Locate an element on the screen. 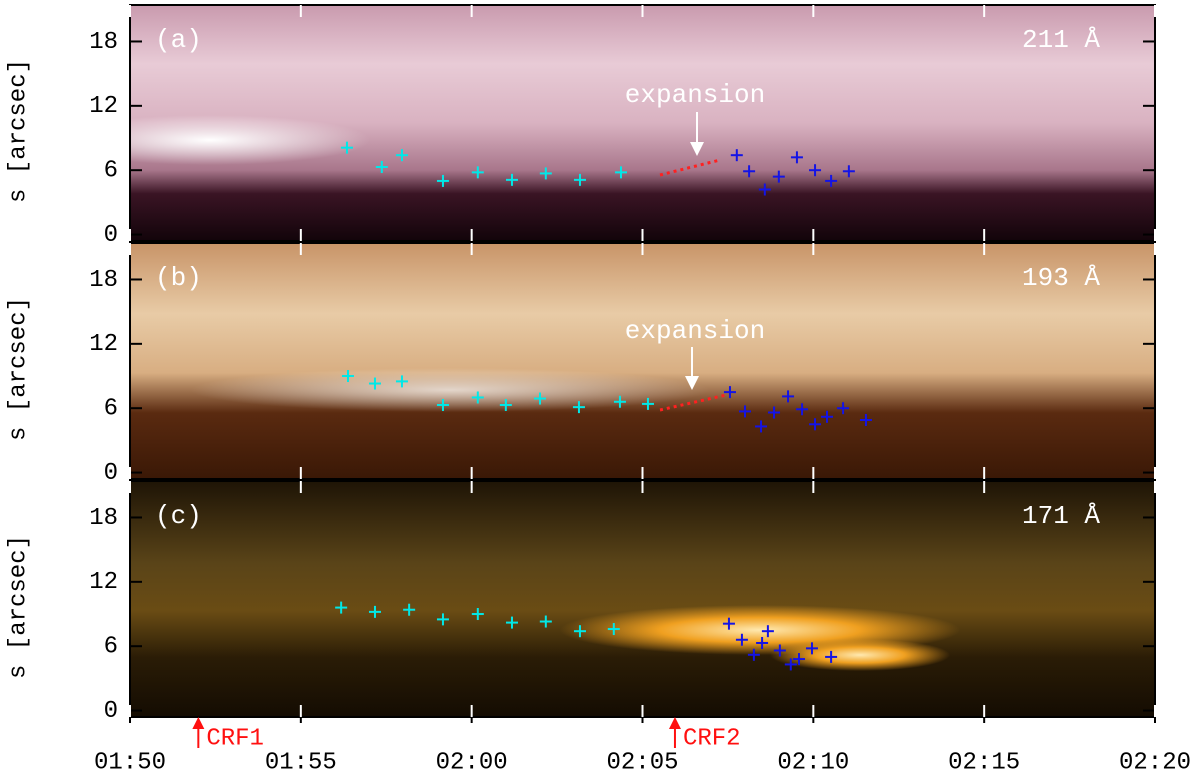 This screenshot has width=1200, height=778. panel-label: (c) is located at coordinates (178, 516).